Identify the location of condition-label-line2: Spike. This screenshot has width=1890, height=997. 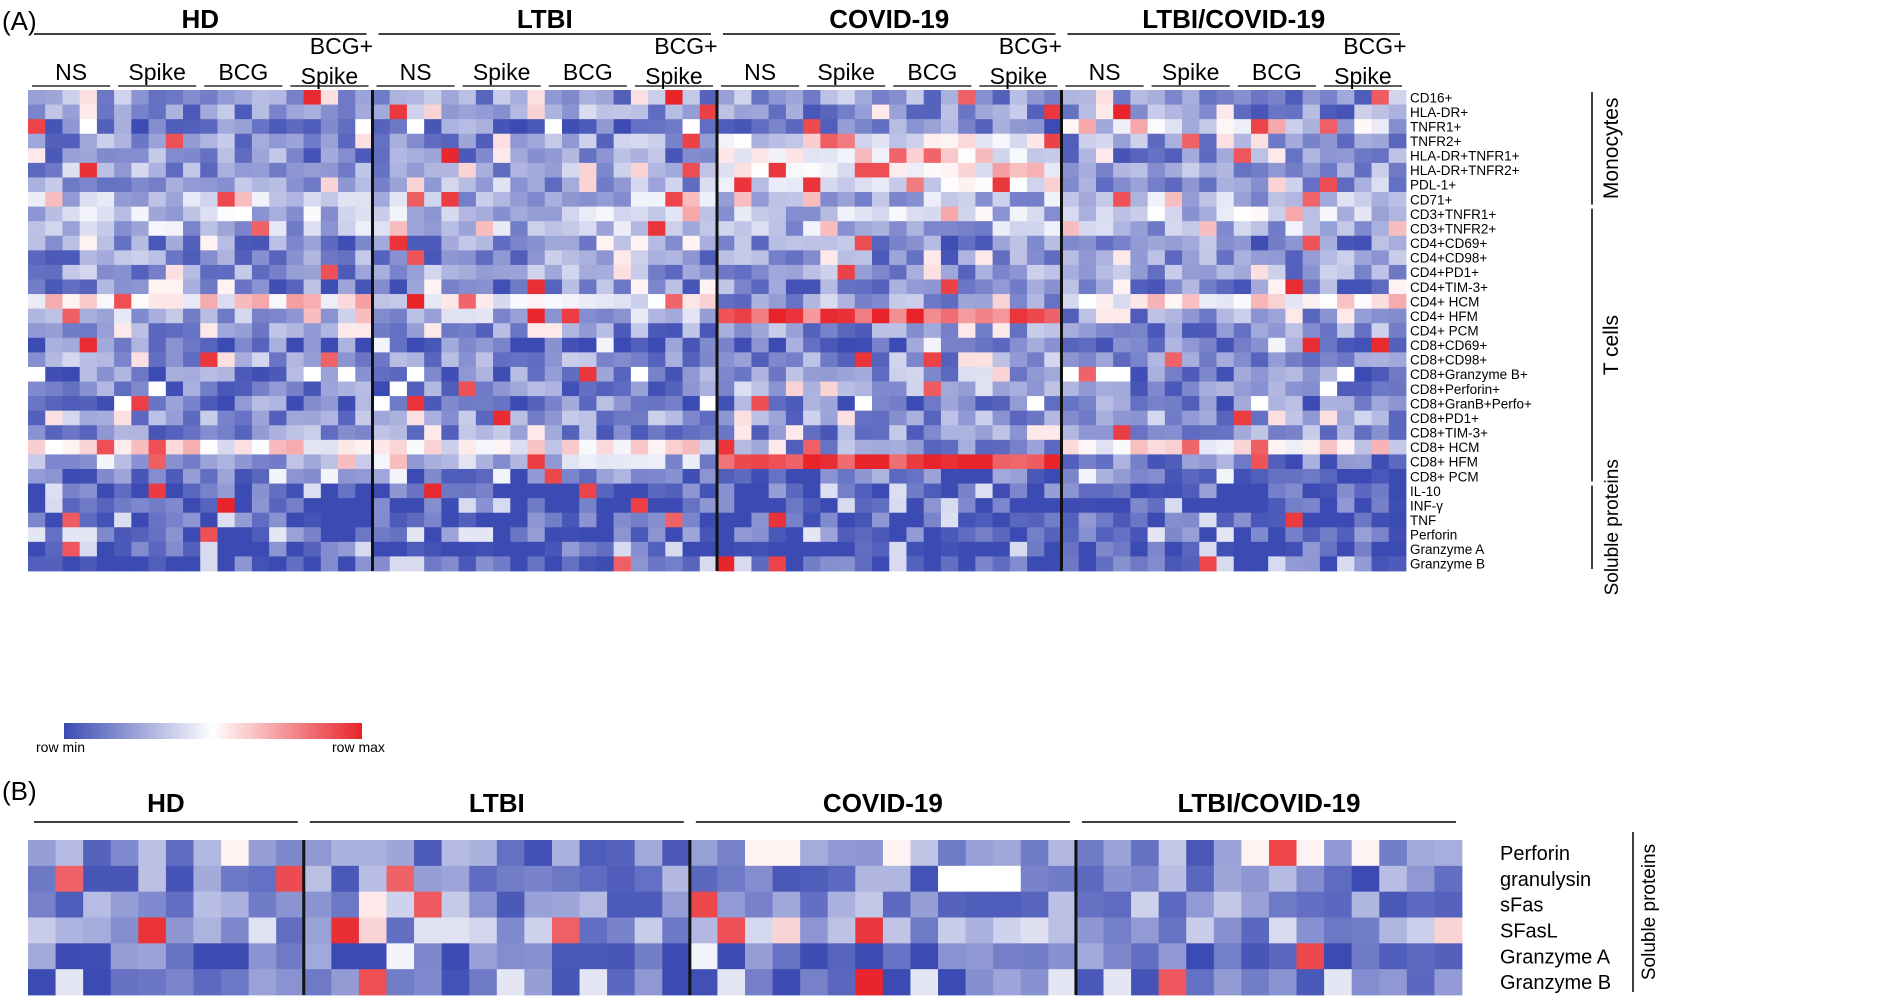
(674, 76).